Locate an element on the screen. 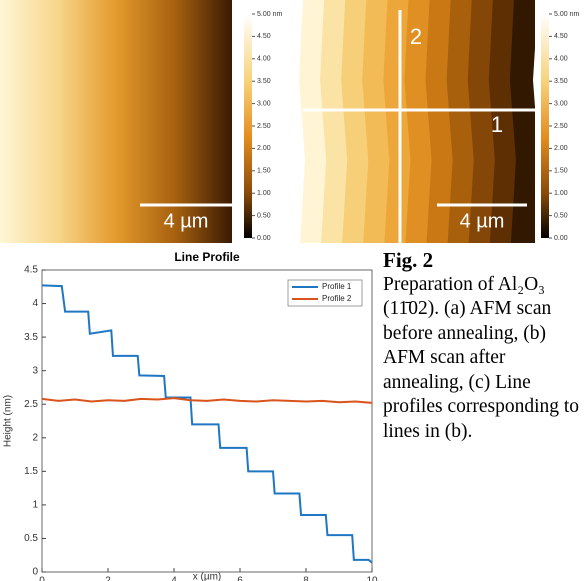 Image resolution: width=586 pixels, height=581 pixels. x-tick-label: 8 is located at coordinates (306, 578).